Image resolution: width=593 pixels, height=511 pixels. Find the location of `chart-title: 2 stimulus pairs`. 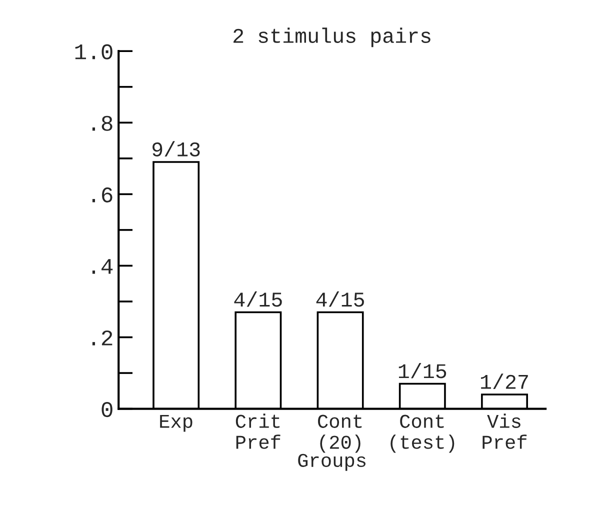

chart-title: 2 stimulus pairs is located at coordinates (332, 38).